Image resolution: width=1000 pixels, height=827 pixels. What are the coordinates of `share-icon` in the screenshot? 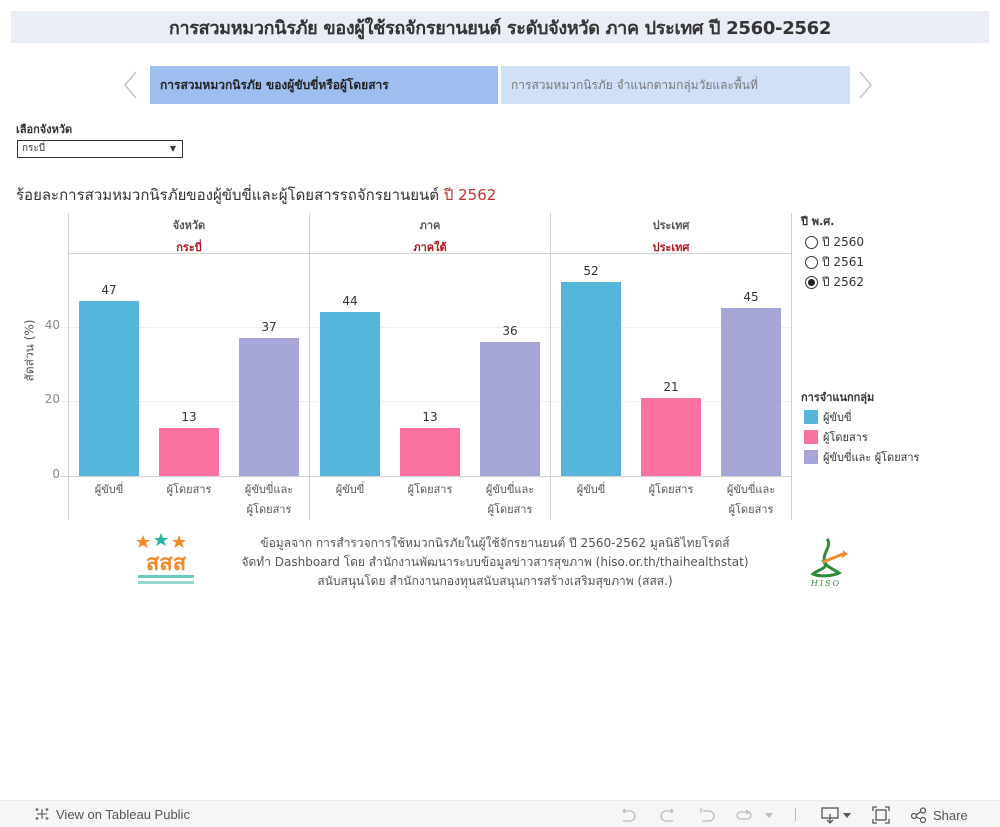 It's located at (918, 815).